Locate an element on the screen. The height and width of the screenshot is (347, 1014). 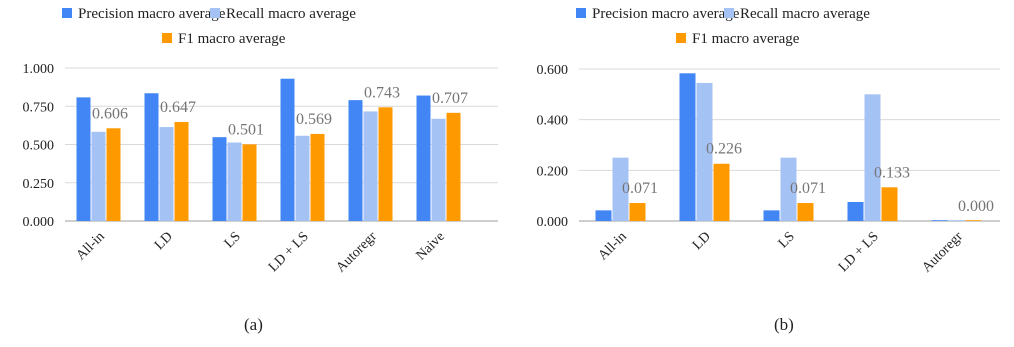
data-label: 0.707 is located at coordinates (450, 98).